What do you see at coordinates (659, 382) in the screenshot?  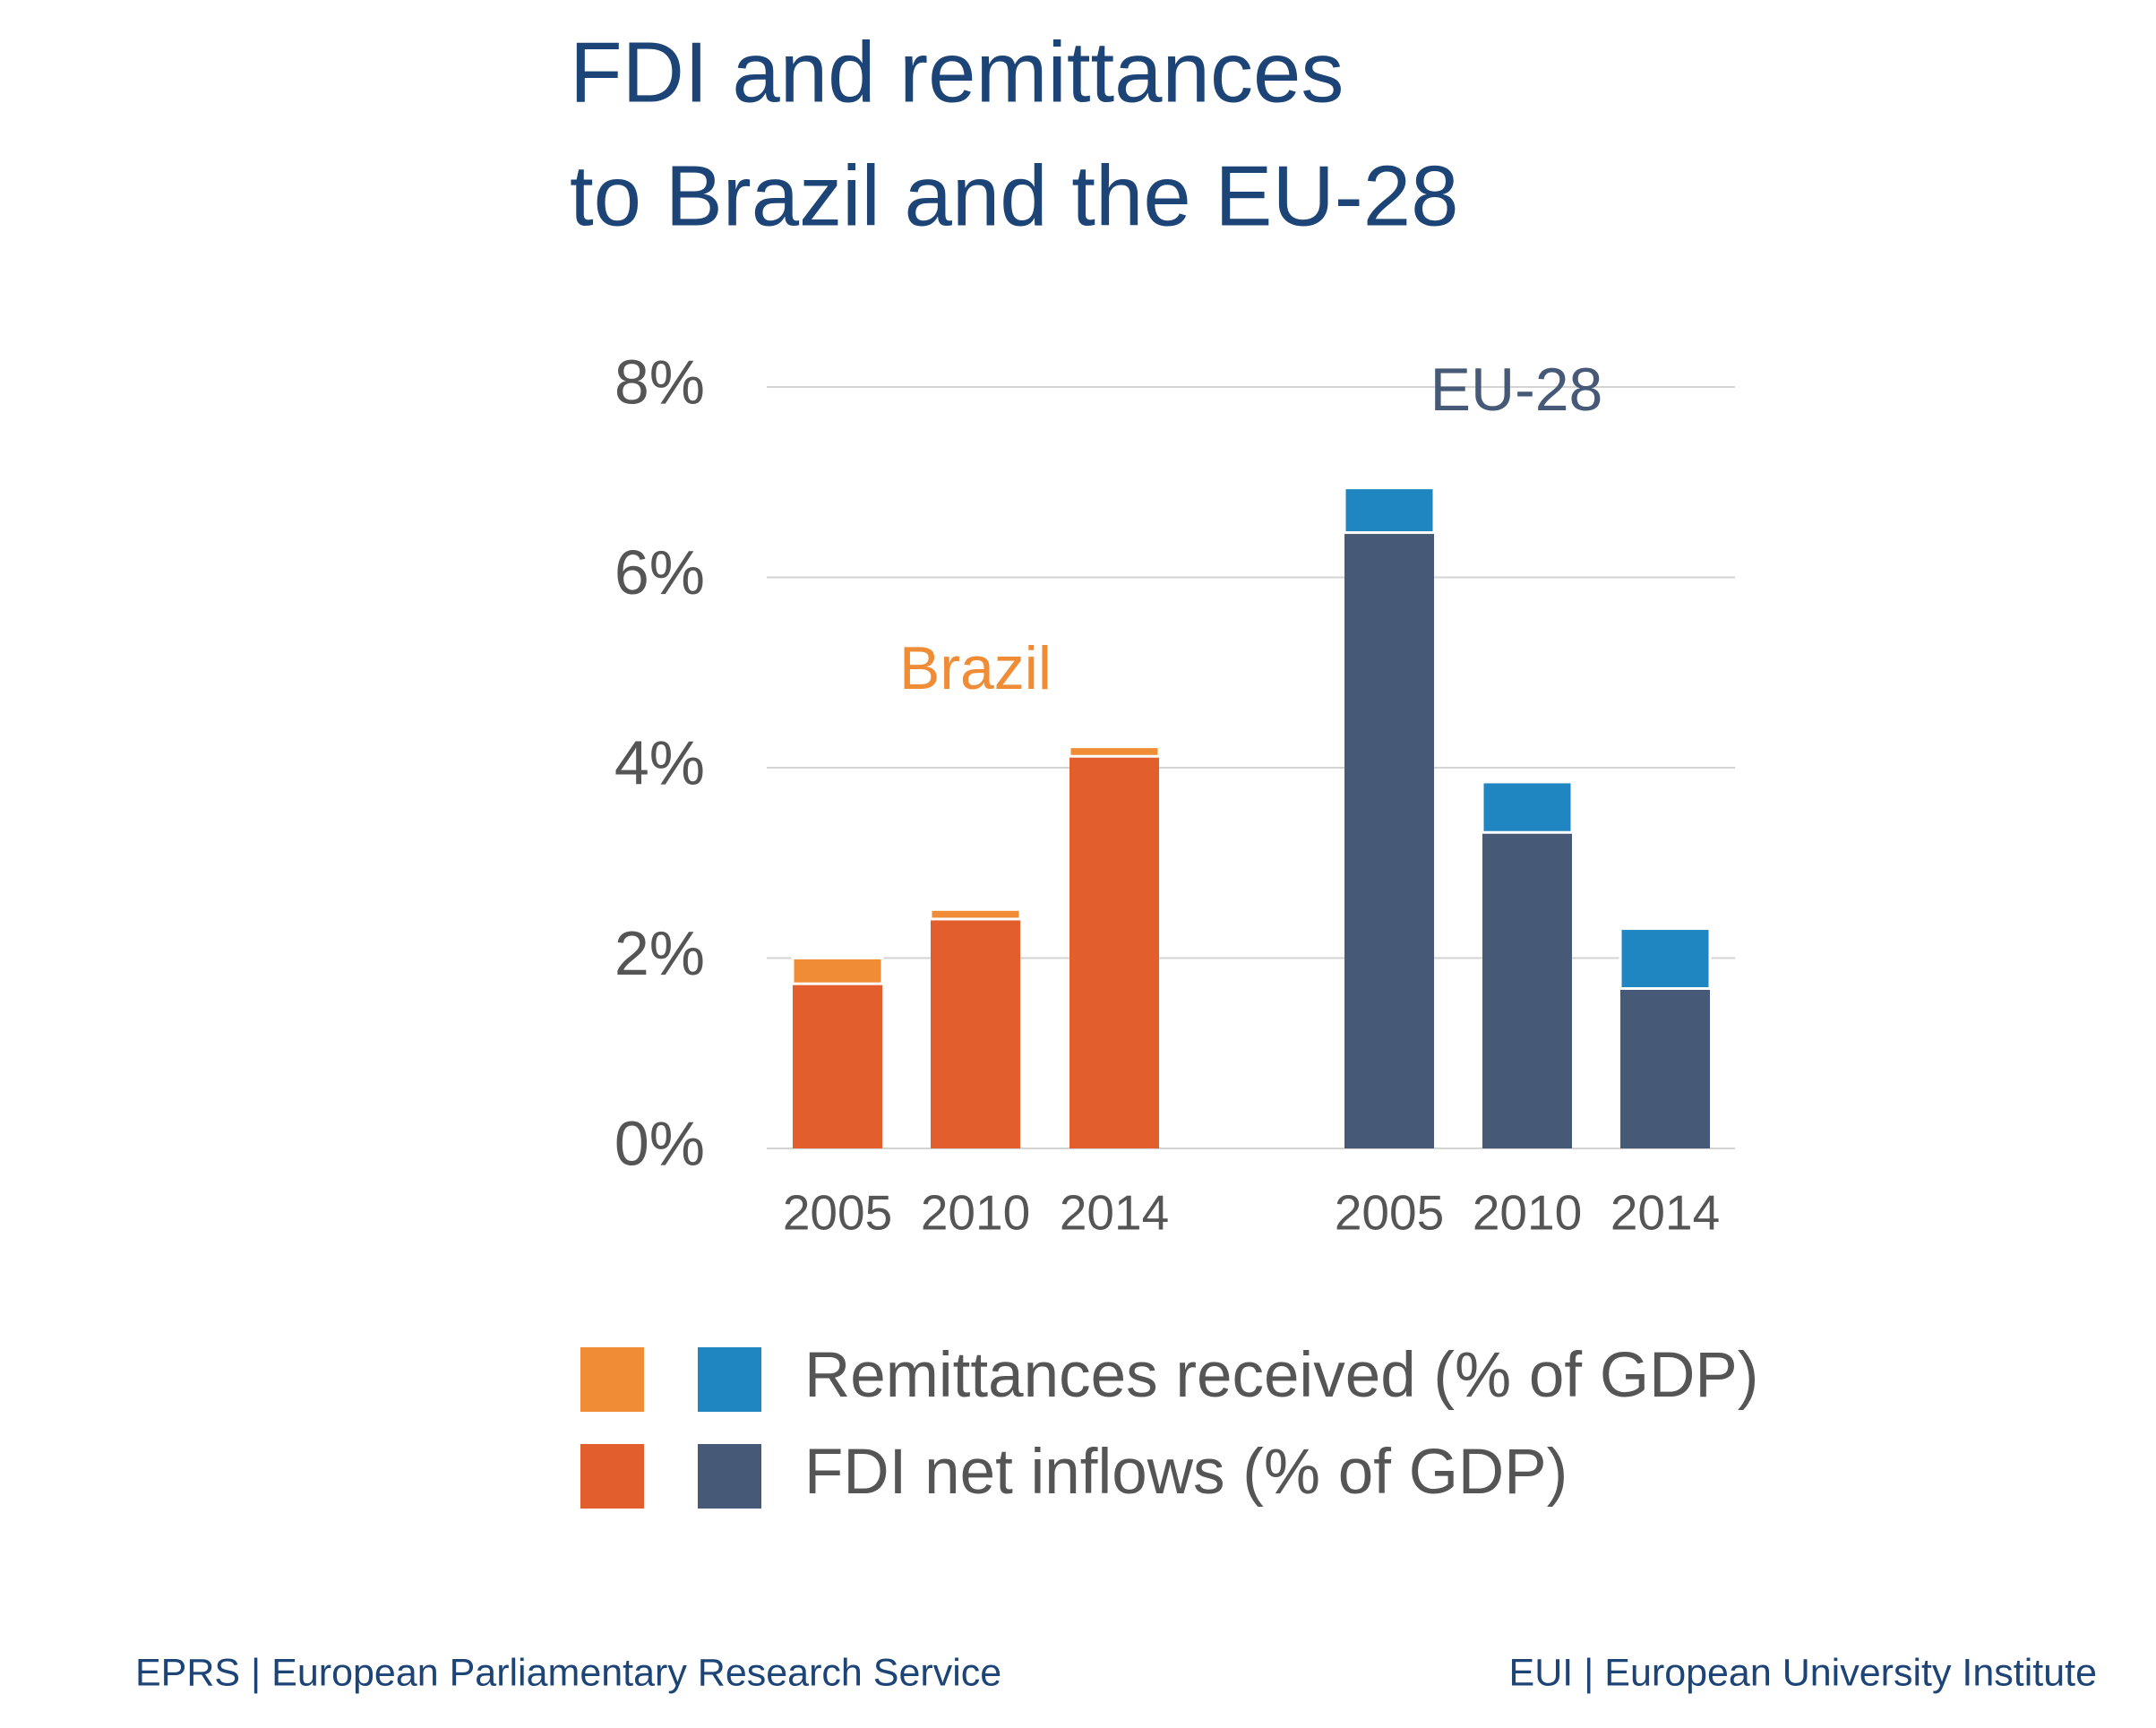 I see `y-tick-label: 8%` at bounding box center [659, 382].